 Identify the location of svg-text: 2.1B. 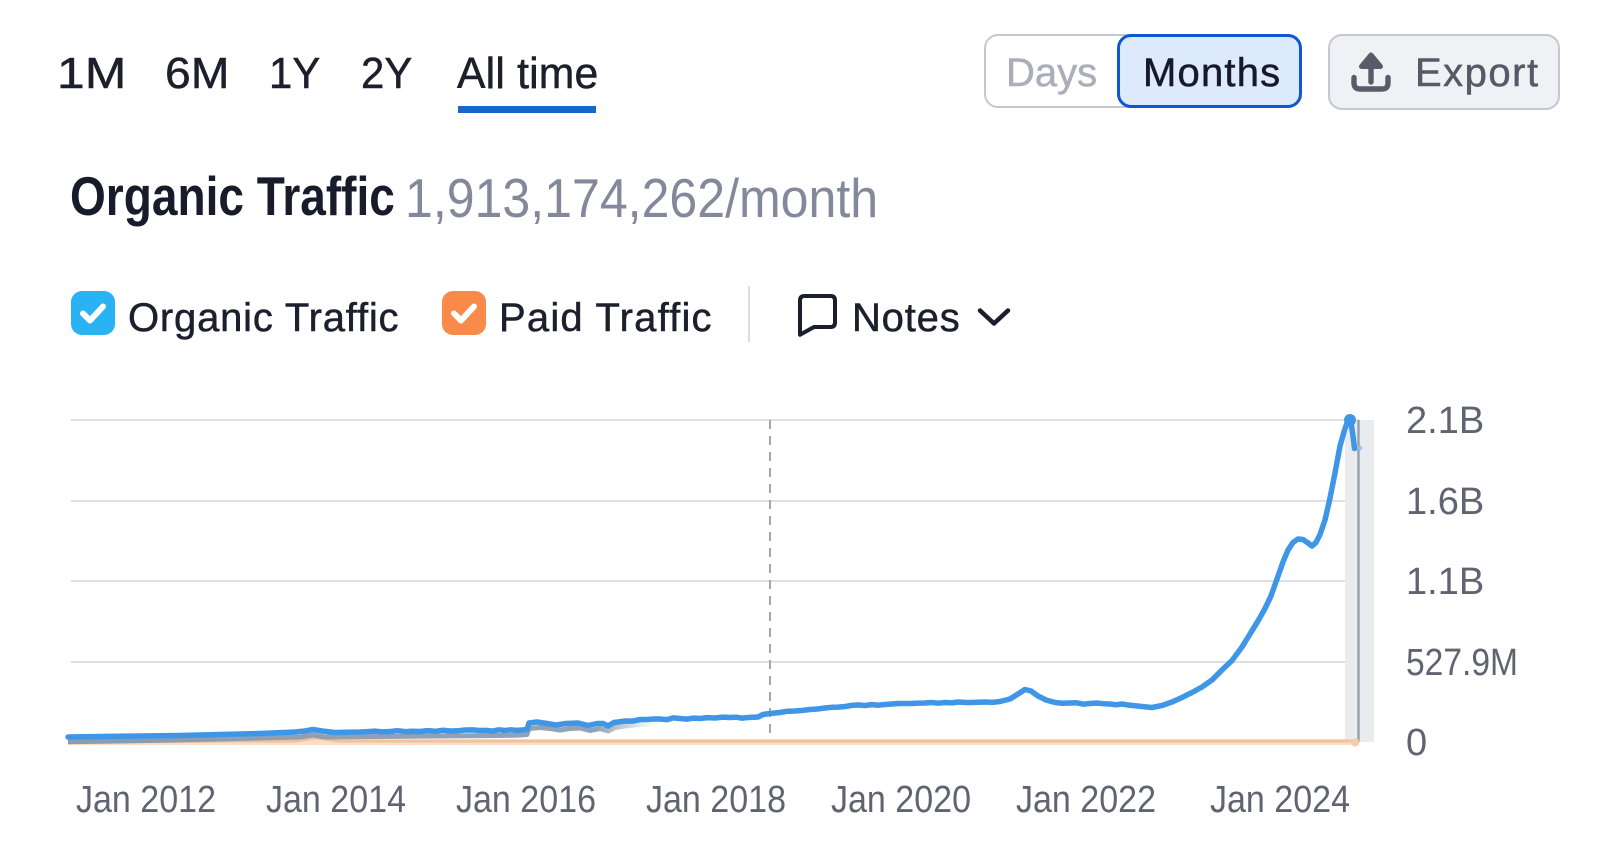
(1445, 421).